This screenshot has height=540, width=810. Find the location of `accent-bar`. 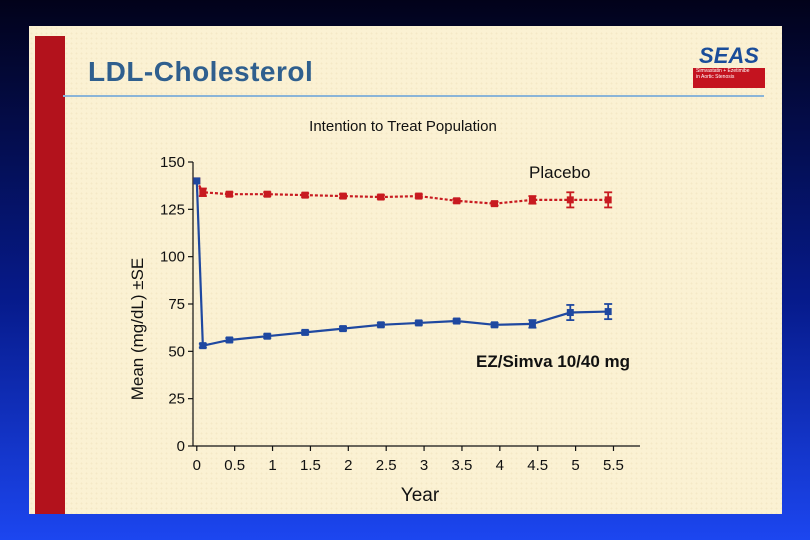

accent-bar is located at coordinates (50, 275).